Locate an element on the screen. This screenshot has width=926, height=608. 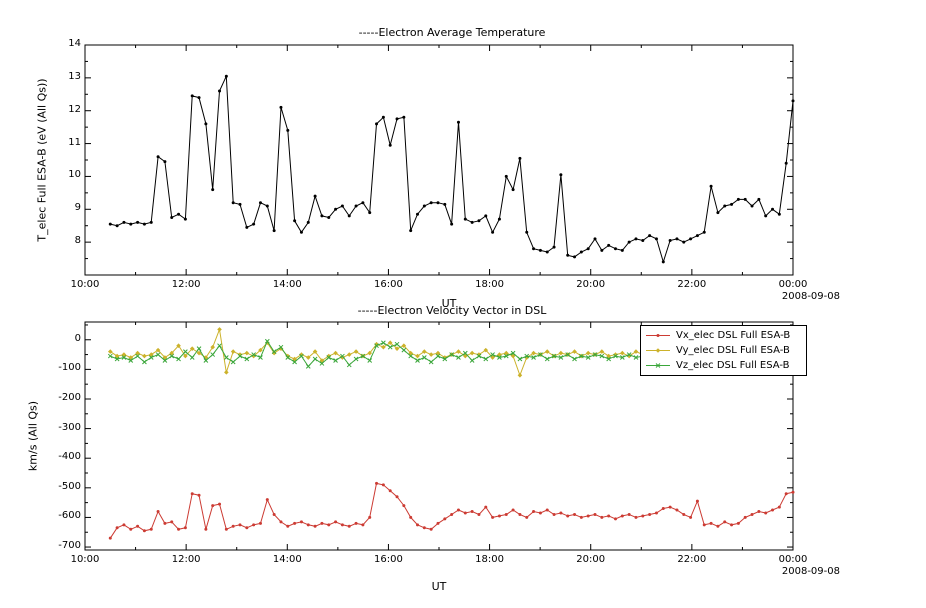
velocity-x-axis-label: UT is located at coordinates (439, 586).